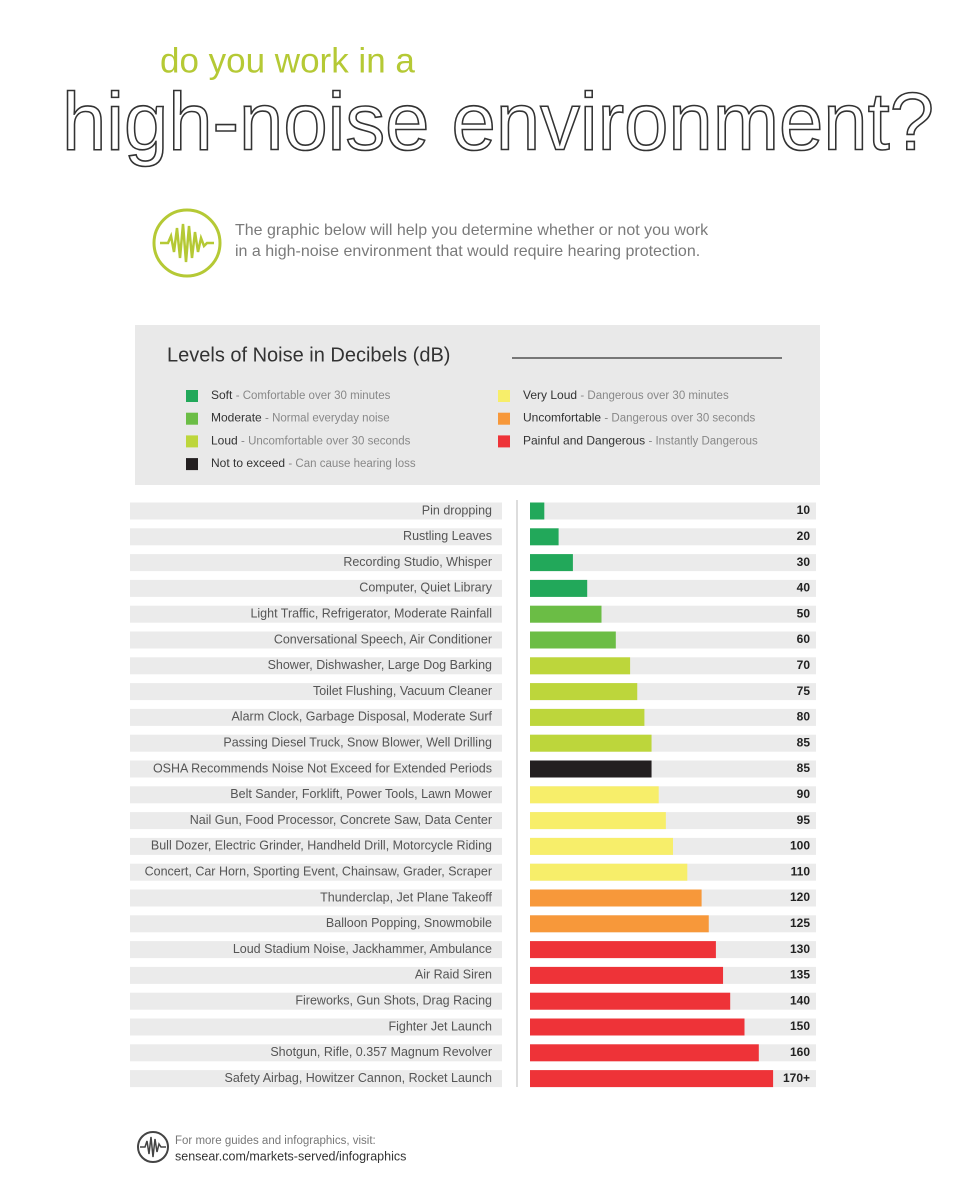 The image size is (972, 1200). Describe the element at coordinates (222, 395) in the screenshot. I see `legend-name: Soft` at that location.